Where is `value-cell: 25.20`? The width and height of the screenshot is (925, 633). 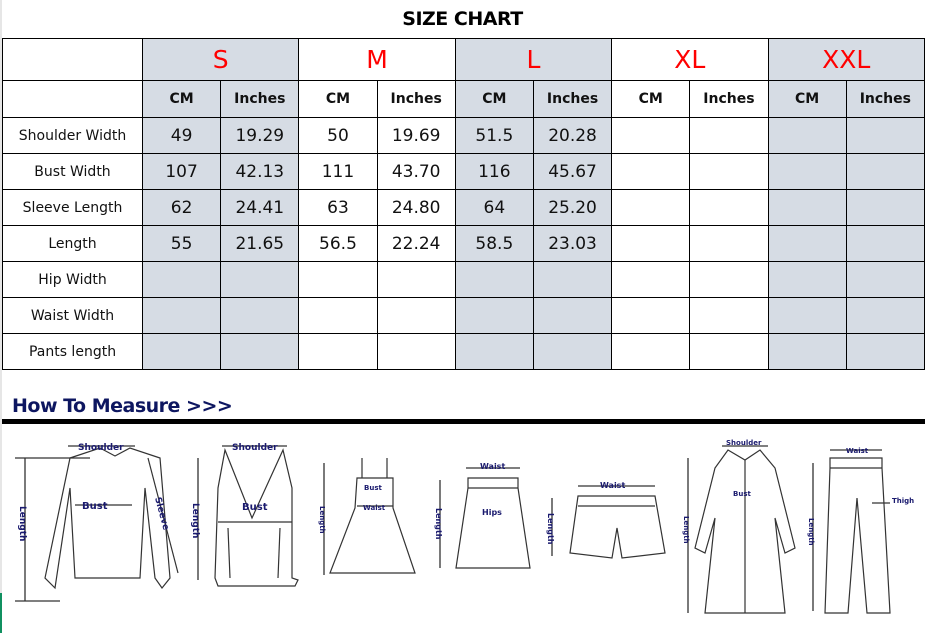
value-cell: 25.20 is located at coordinates (572, 207).